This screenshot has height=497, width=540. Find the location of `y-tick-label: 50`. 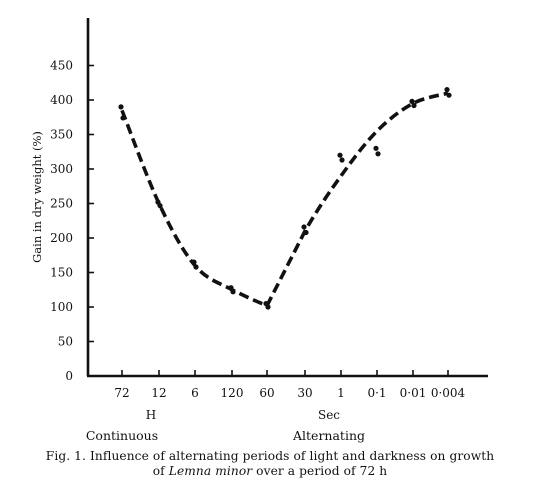

y-tick-label: 50 is located at coordinates (65, 342).